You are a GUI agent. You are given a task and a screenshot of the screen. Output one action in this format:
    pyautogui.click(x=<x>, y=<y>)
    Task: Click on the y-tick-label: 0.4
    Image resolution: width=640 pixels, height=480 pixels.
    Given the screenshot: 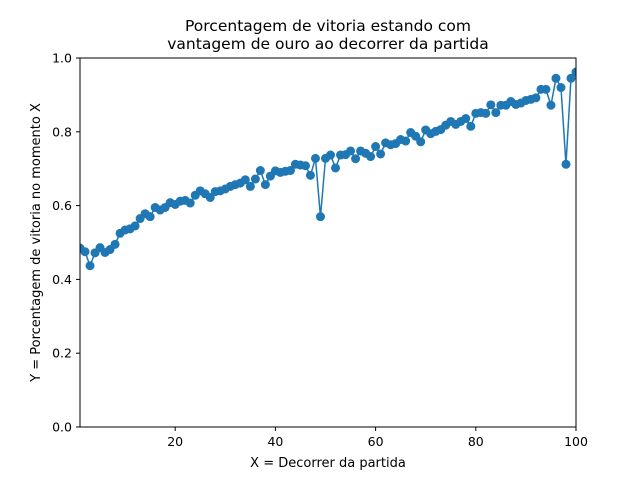 What is the action you would take?
    pyautogui.click(x=62, y=279)
    